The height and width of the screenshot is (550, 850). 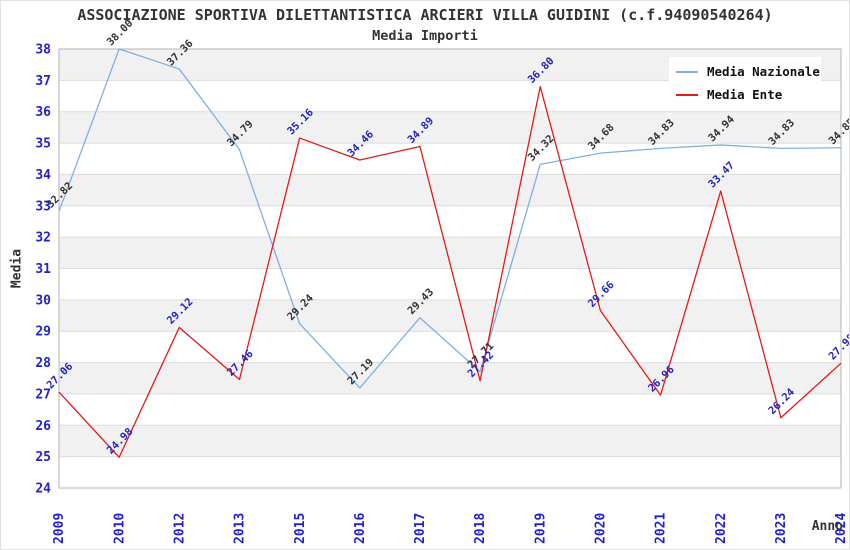 I want to click on y-tick-label: 25, so click(x=43, y=457).